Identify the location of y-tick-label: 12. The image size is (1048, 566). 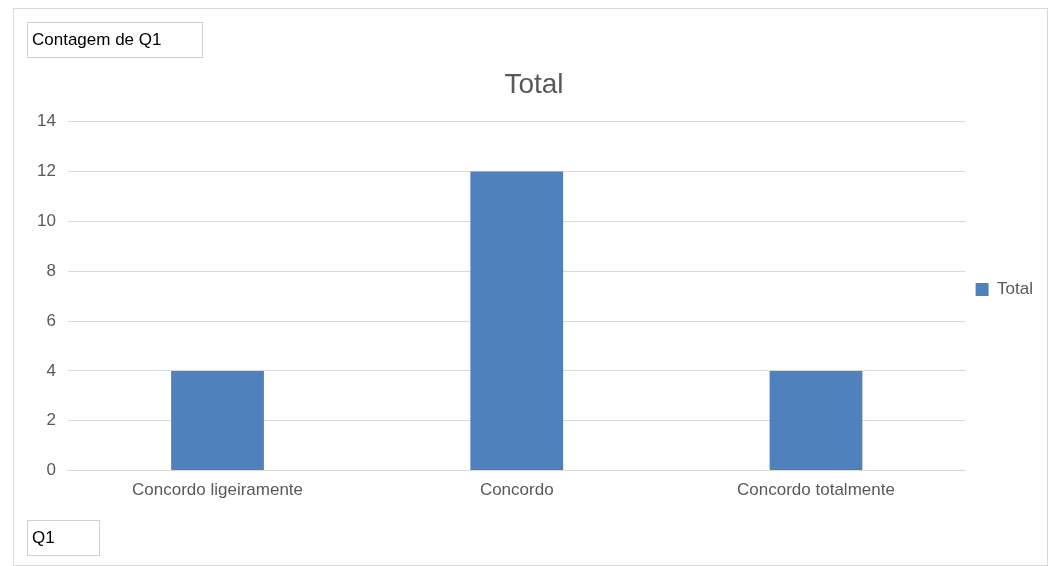
(46, 171).